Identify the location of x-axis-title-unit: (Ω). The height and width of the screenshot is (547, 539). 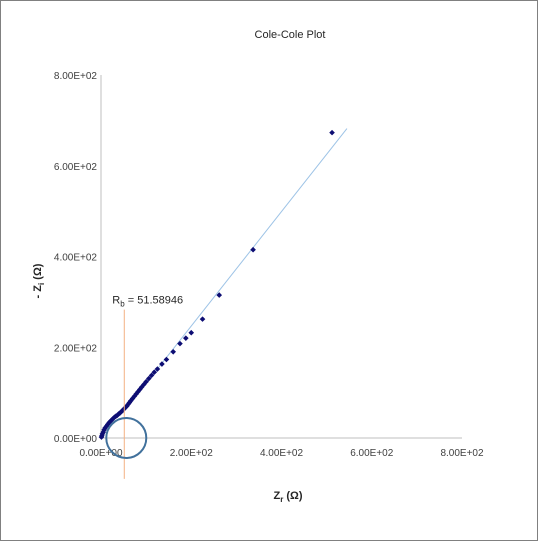
(293, 496).